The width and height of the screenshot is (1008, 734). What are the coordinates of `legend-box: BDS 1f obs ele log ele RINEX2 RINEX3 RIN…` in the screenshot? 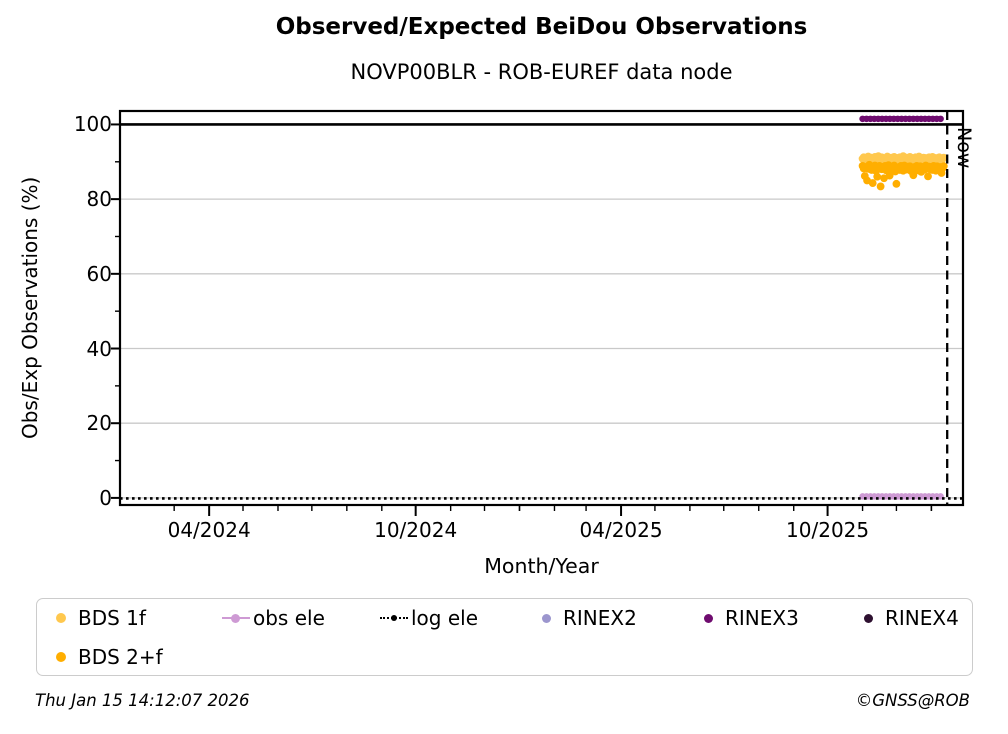 It's located at (504, 637).